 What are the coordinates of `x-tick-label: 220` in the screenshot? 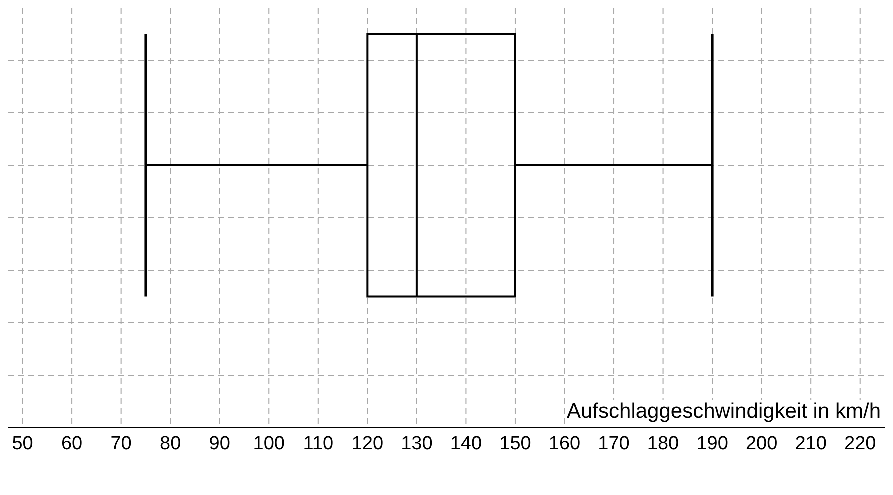 It's located at (860, 443).